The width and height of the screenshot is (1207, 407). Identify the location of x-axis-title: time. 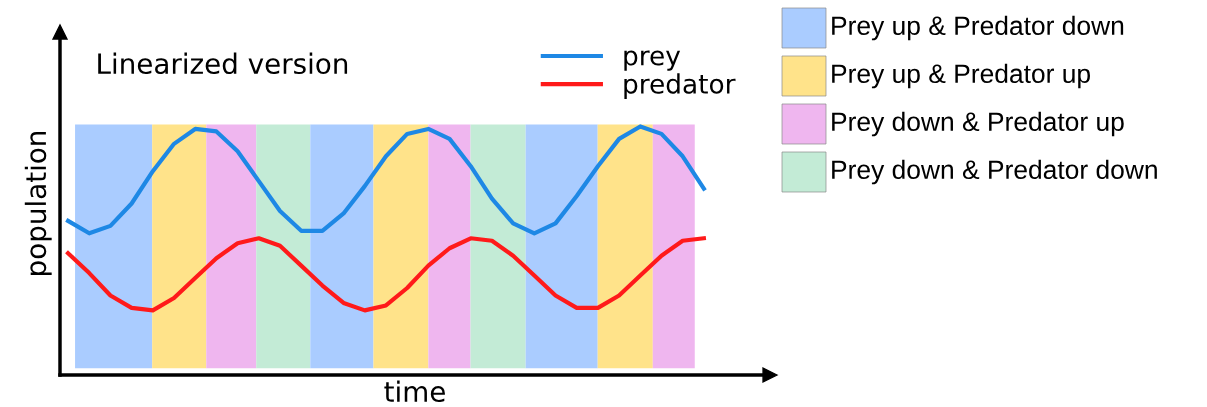
(414, 391).